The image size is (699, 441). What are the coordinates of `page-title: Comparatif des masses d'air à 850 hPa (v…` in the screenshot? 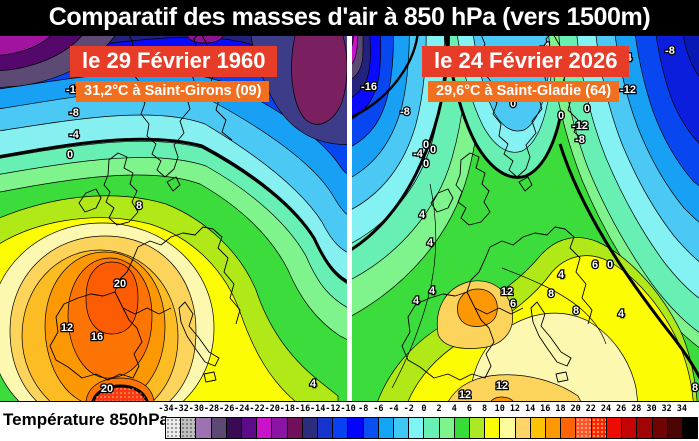 It's located at (349, 18).